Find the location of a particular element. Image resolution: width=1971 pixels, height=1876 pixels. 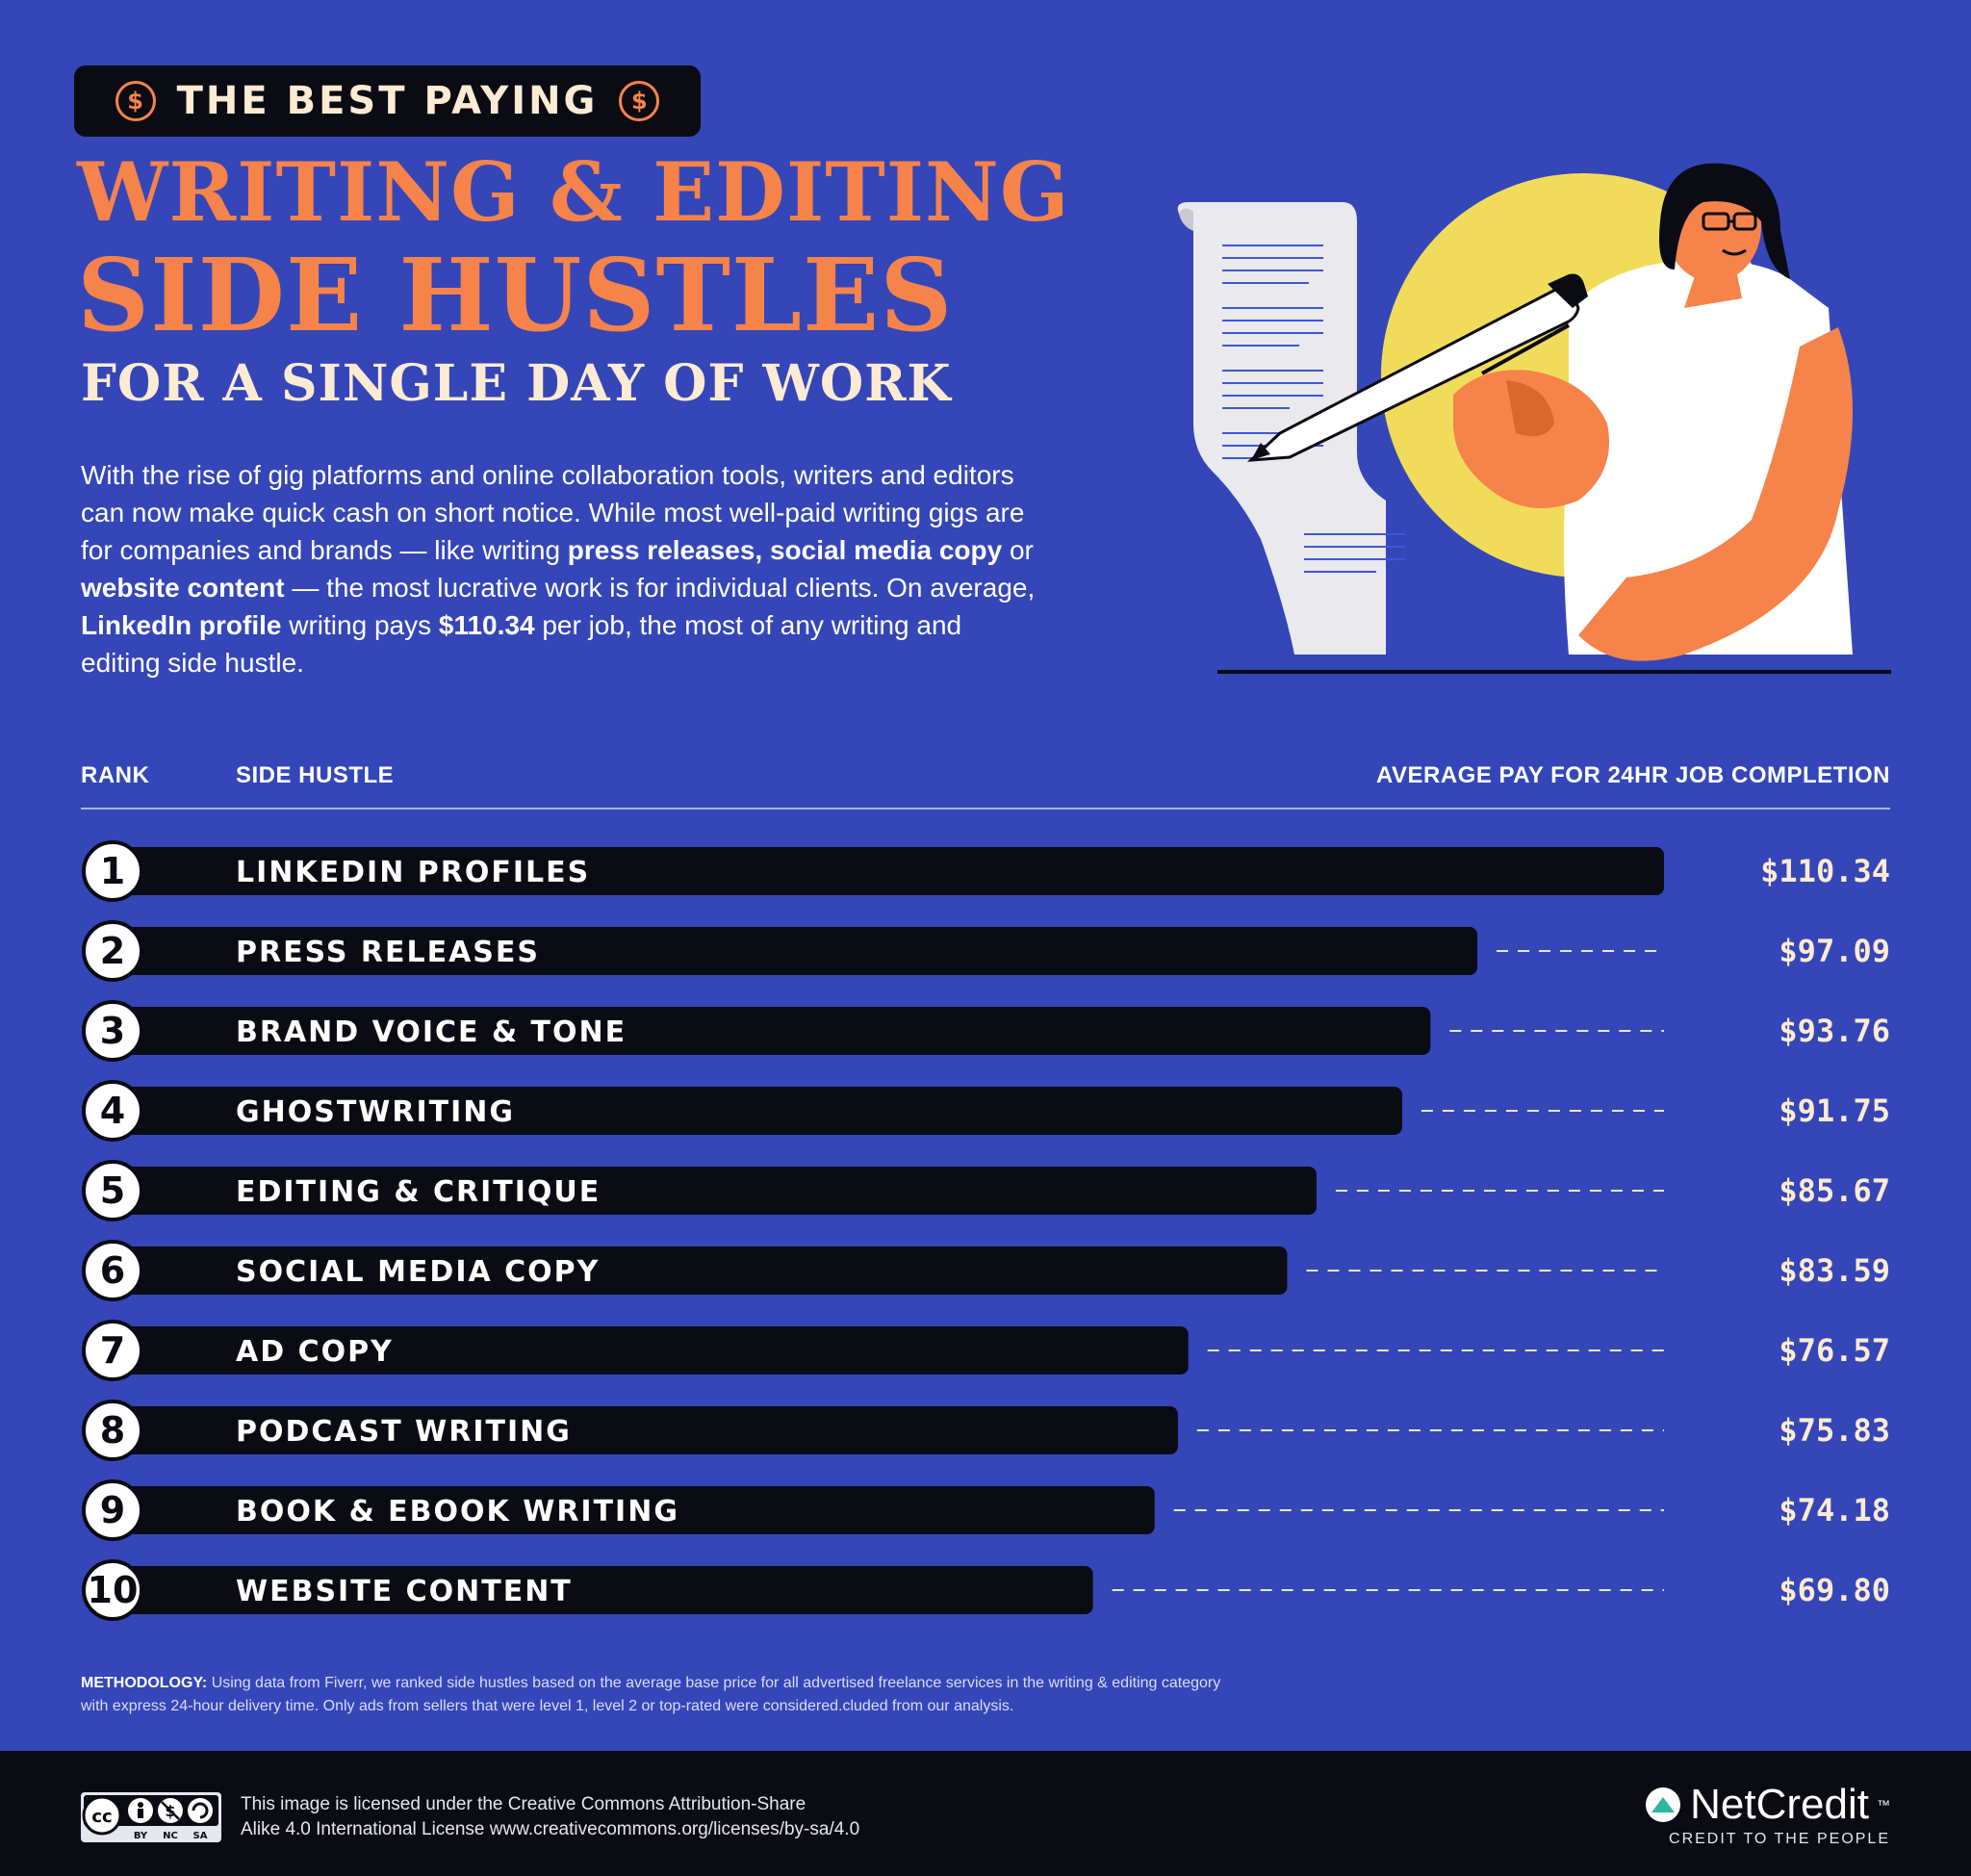

title-line-3: FOR A SINGLE DAY OF WORK is located at coordinates (516, 383).